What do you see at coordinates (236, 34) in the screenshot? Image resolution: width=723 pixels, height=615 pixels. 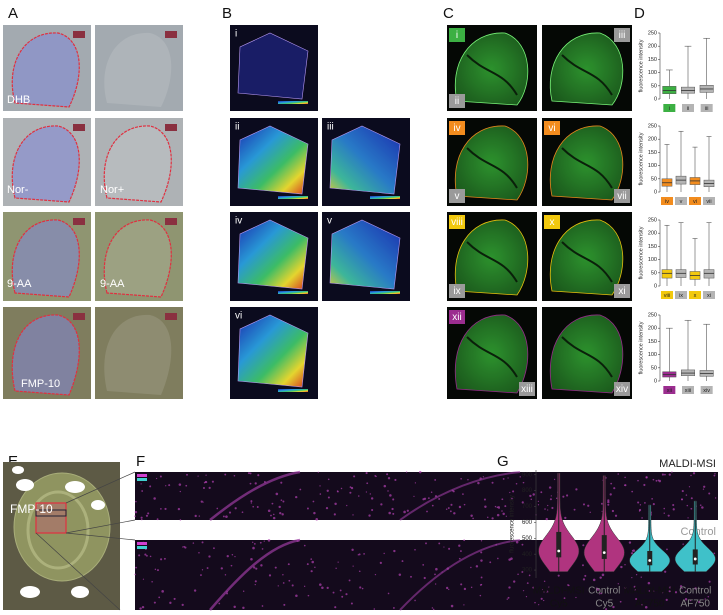 I see `image-label: i` at bounding box center [236, 34].